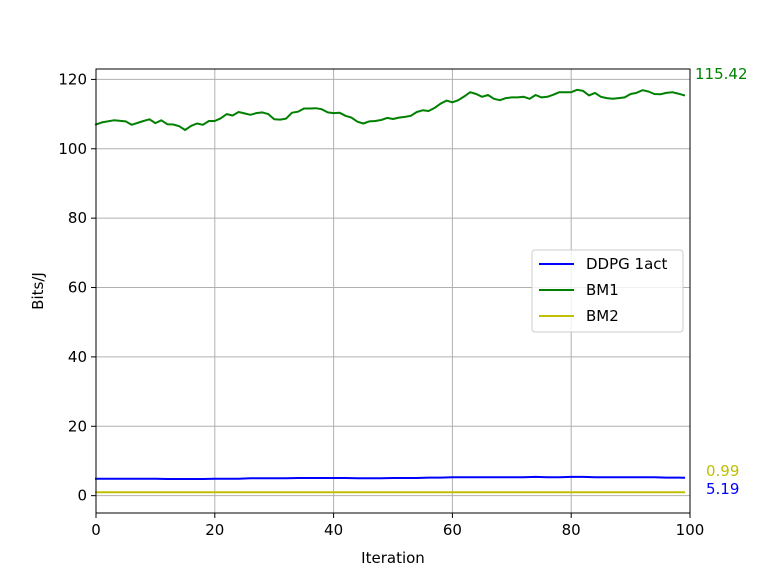 The height and width of the screenshot is (576, 768). Describe the element at coordinates (96, 530) in the screenshot. I see `x-tick-label: 0` at that location.